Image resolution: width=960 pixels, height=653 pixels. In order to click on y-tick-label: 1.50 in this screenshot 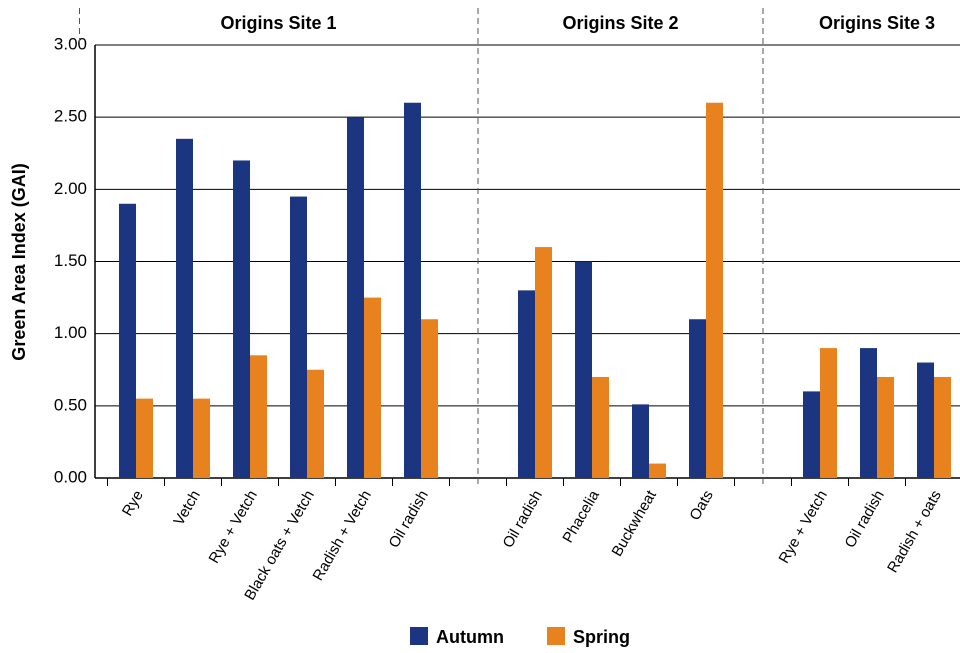, I will do `click(70, 260)`.